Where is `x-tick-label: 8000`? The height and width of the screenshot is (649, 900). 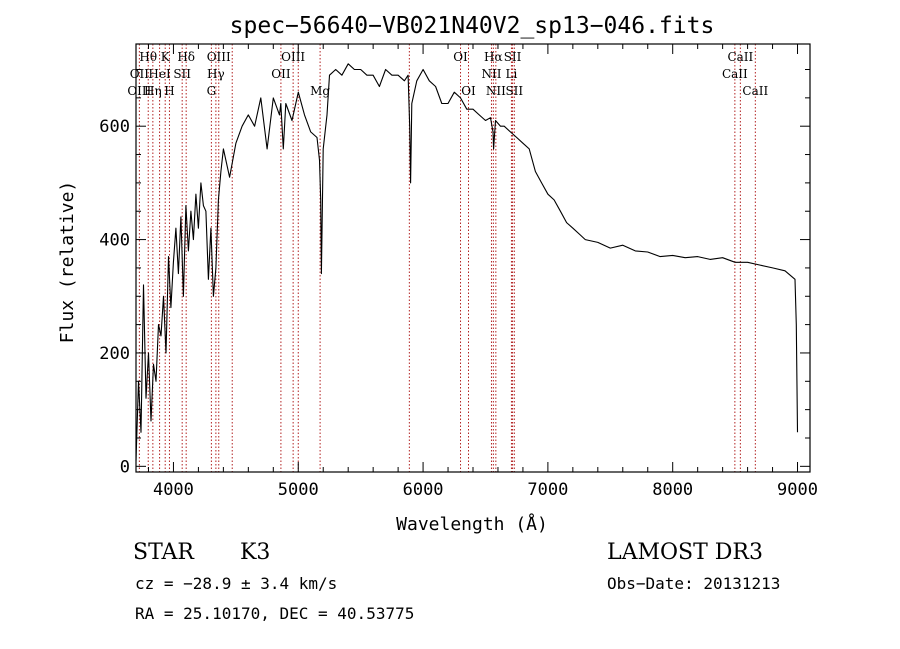 x-tick-label: 8000 is located at coordinates (672, 490).